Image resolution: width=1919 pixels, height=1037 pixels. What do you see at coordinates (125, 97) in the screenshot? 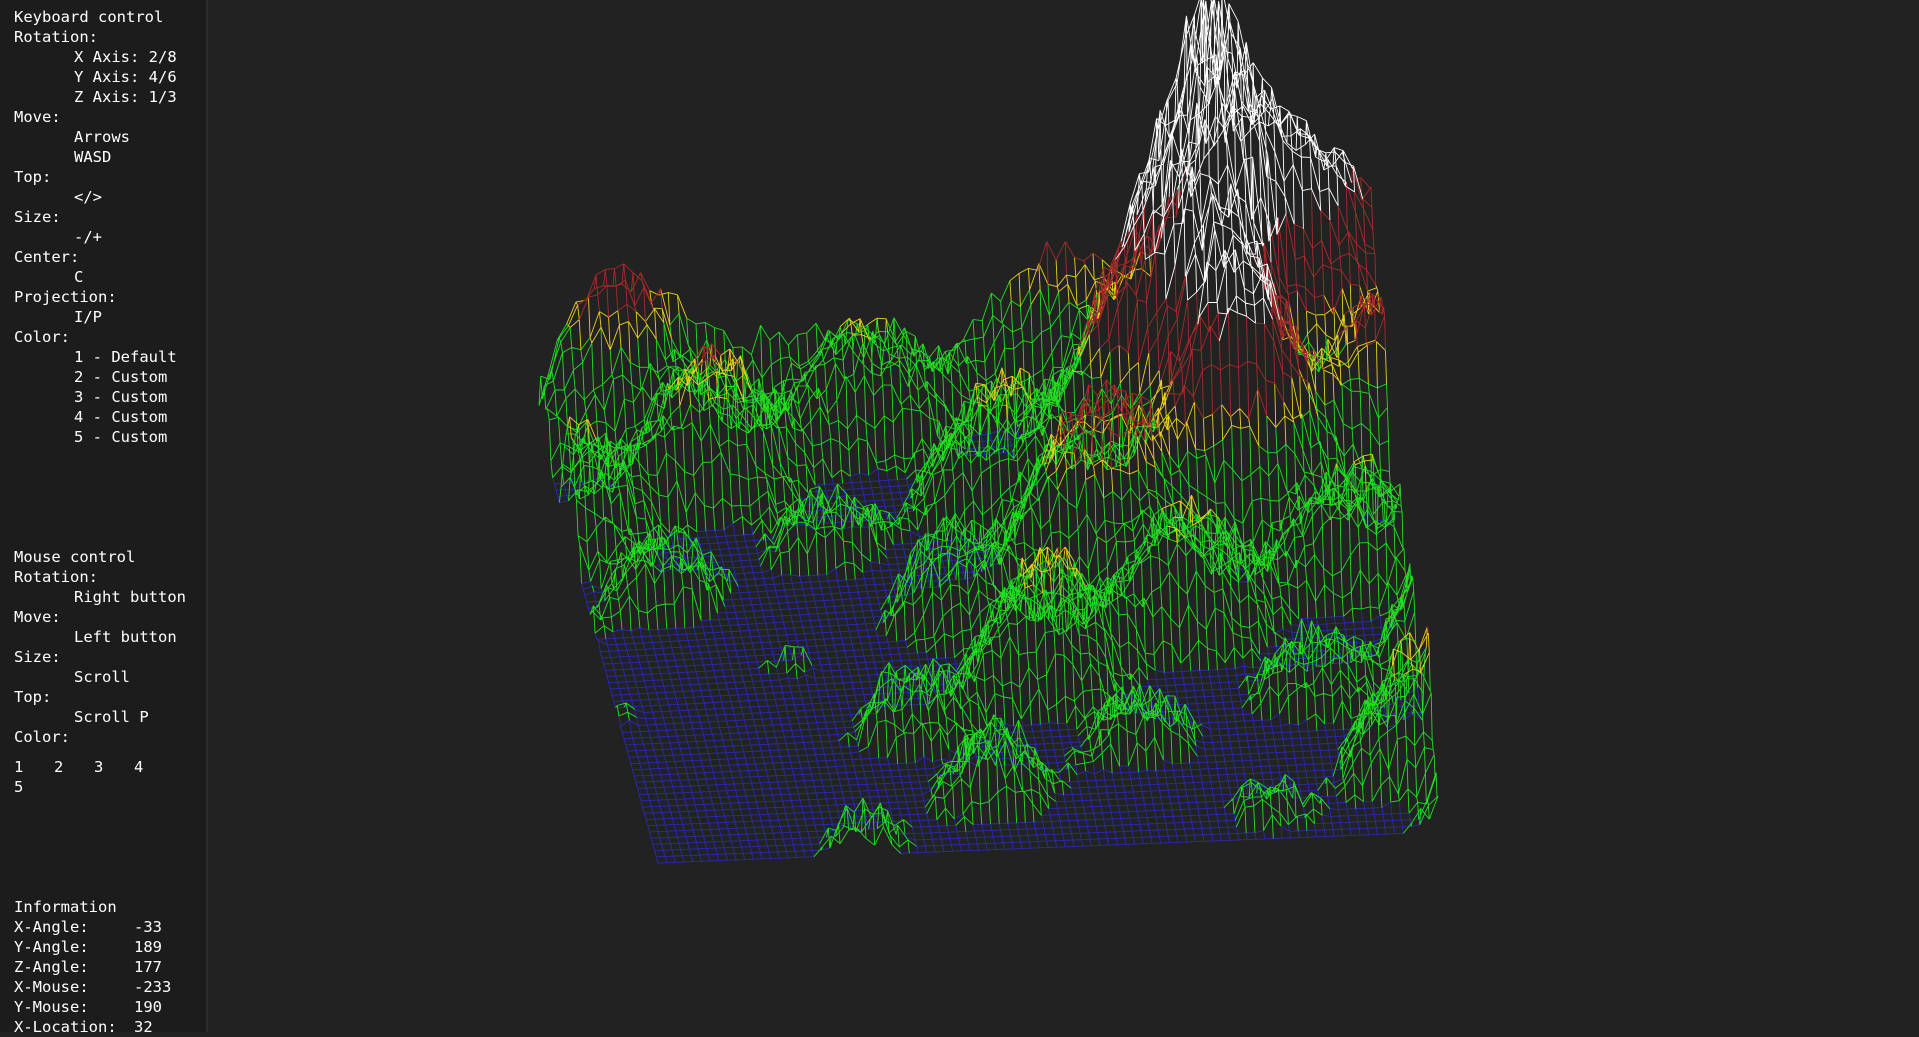
I see `key-item: Z Axis: 1/3` at bounding box center [125, 97].